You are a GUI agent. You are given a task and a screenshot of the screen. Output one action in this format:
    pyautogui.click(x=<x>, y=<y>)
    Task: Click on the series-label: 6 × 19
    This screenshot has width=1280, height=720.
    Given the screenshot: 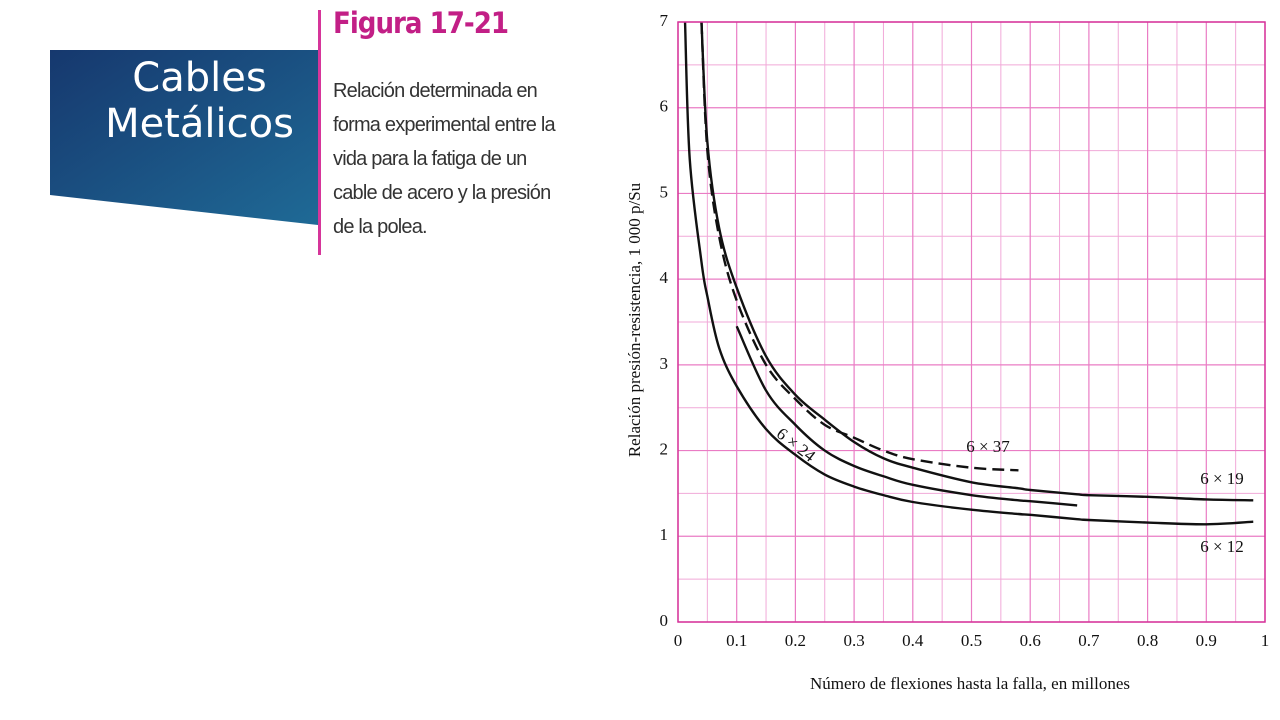 What is the action you would take?
    pyautogui.click(x=1222, y=478)
    